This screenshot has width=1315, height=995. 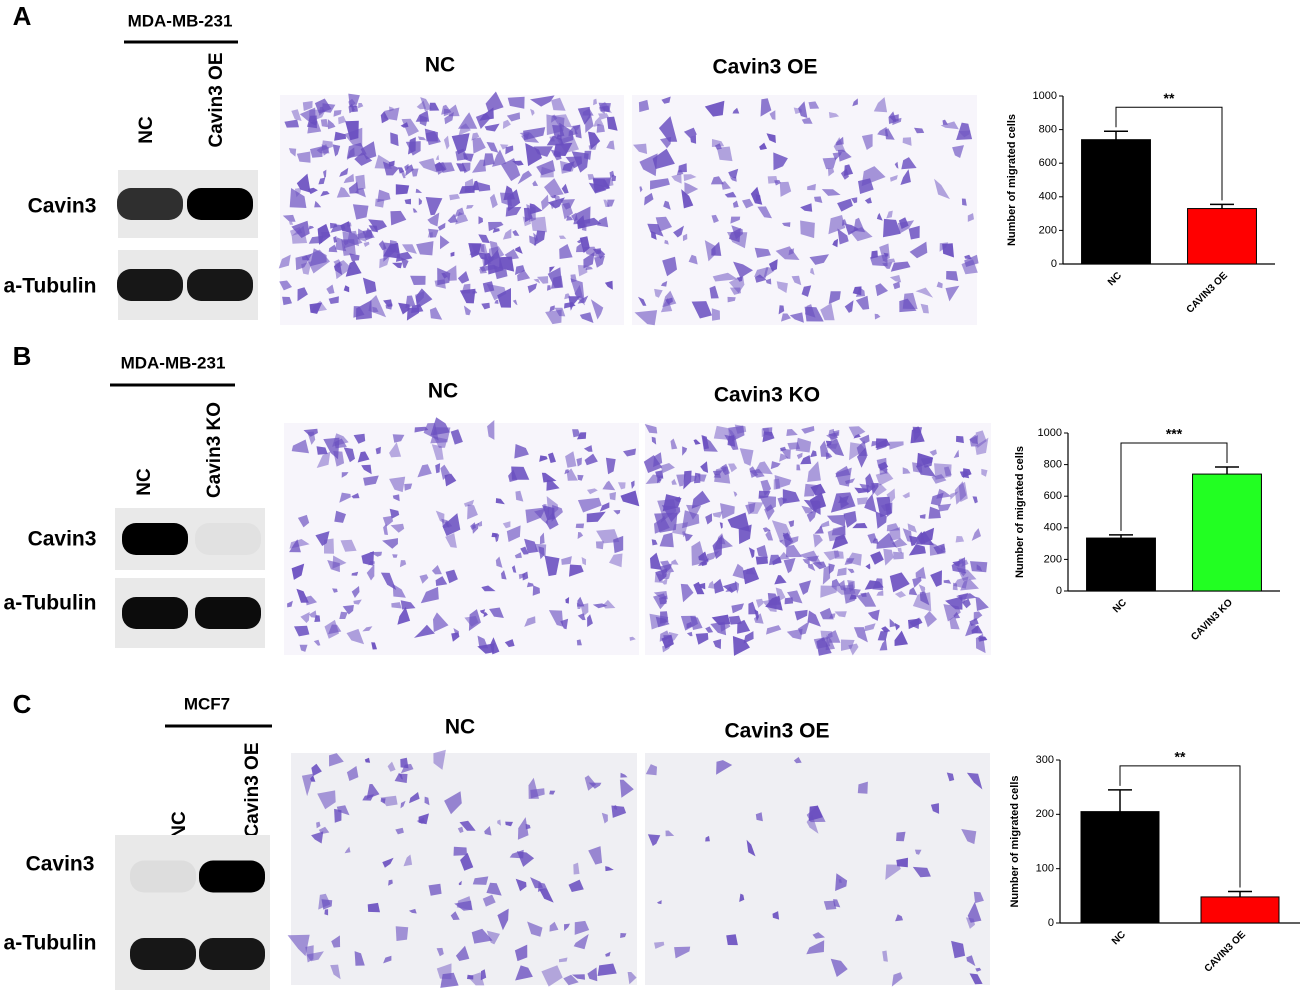 I want to click on y-axis-label: Number of migrated cells, so click(x=1012, y=180).